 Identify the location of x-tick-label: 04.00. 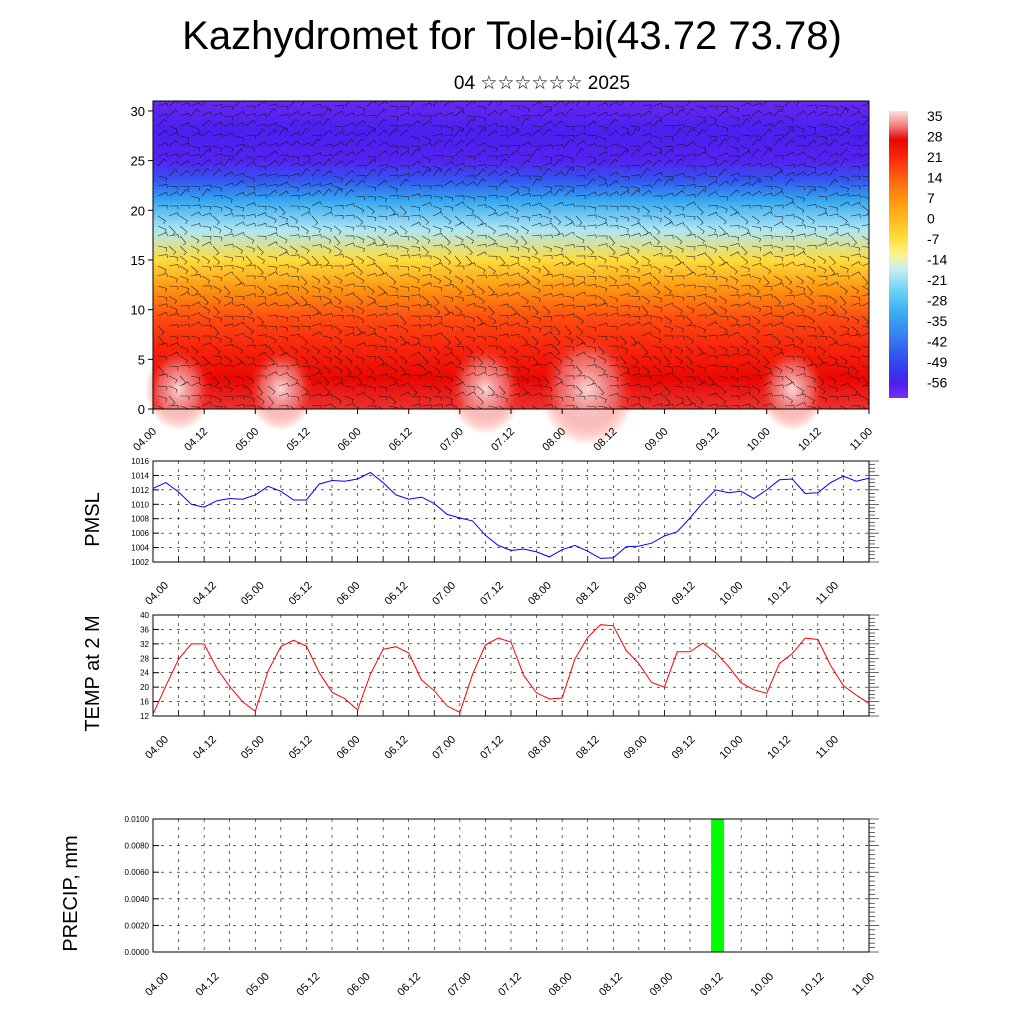
(145, 440).